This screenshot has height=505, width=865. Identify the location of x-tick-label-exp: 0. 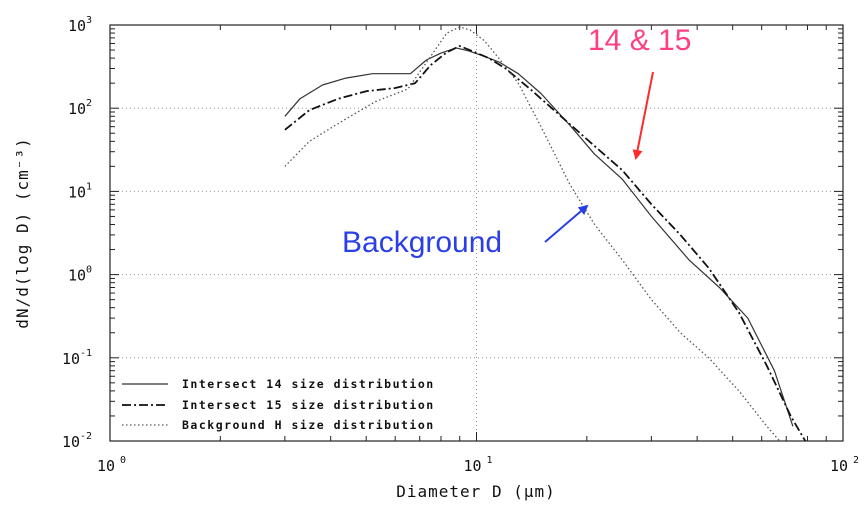
(123, 460).